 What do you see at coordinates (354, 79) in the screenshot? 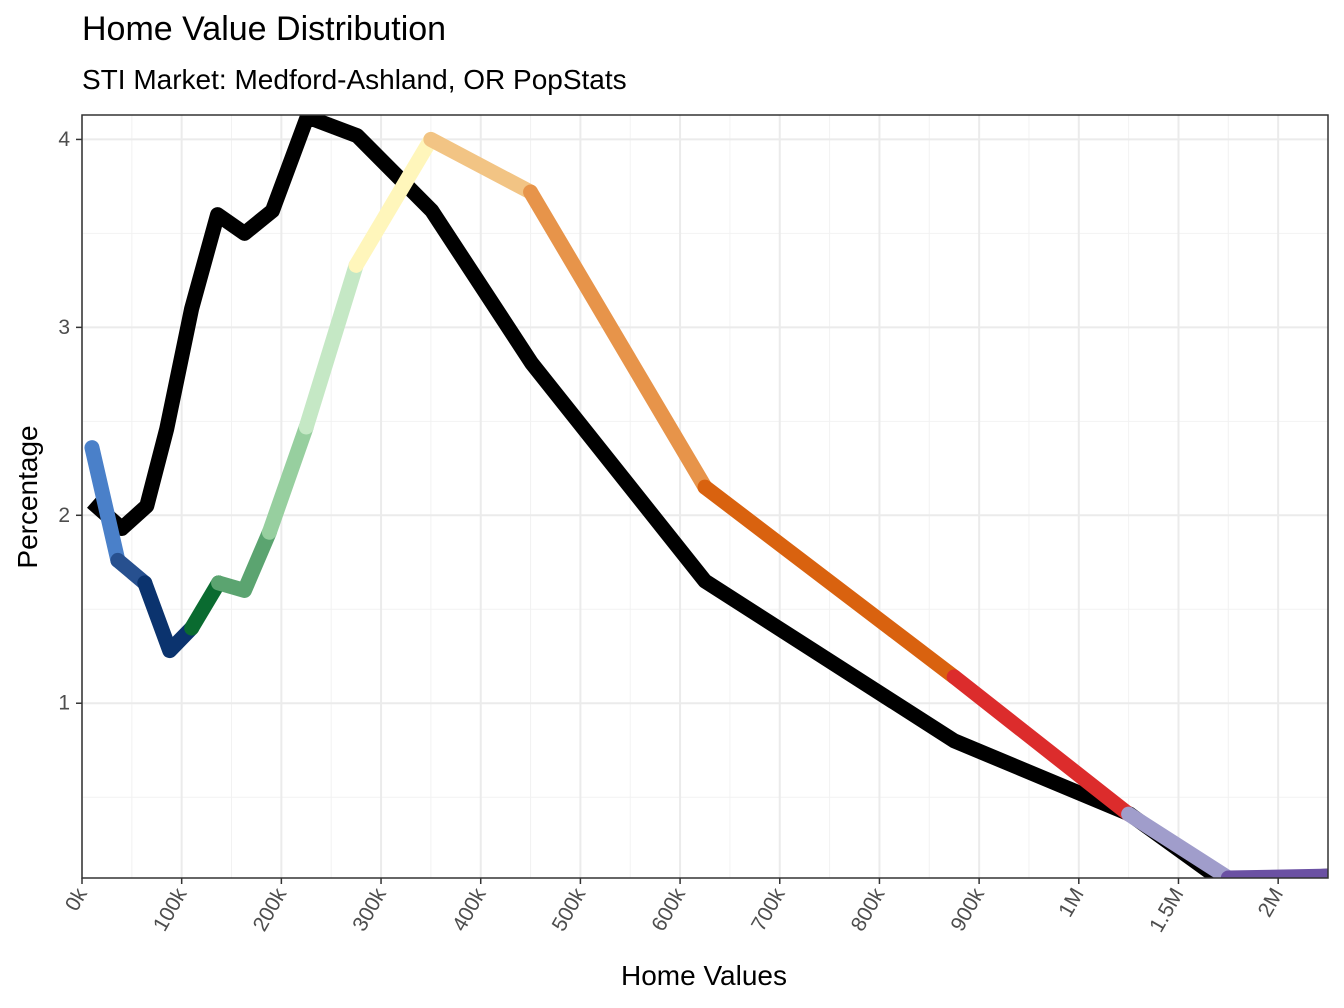
I see `chart-subtitle: STI Market: Medford-Ashland, OR PopStats` at bounding box center [354, 79].